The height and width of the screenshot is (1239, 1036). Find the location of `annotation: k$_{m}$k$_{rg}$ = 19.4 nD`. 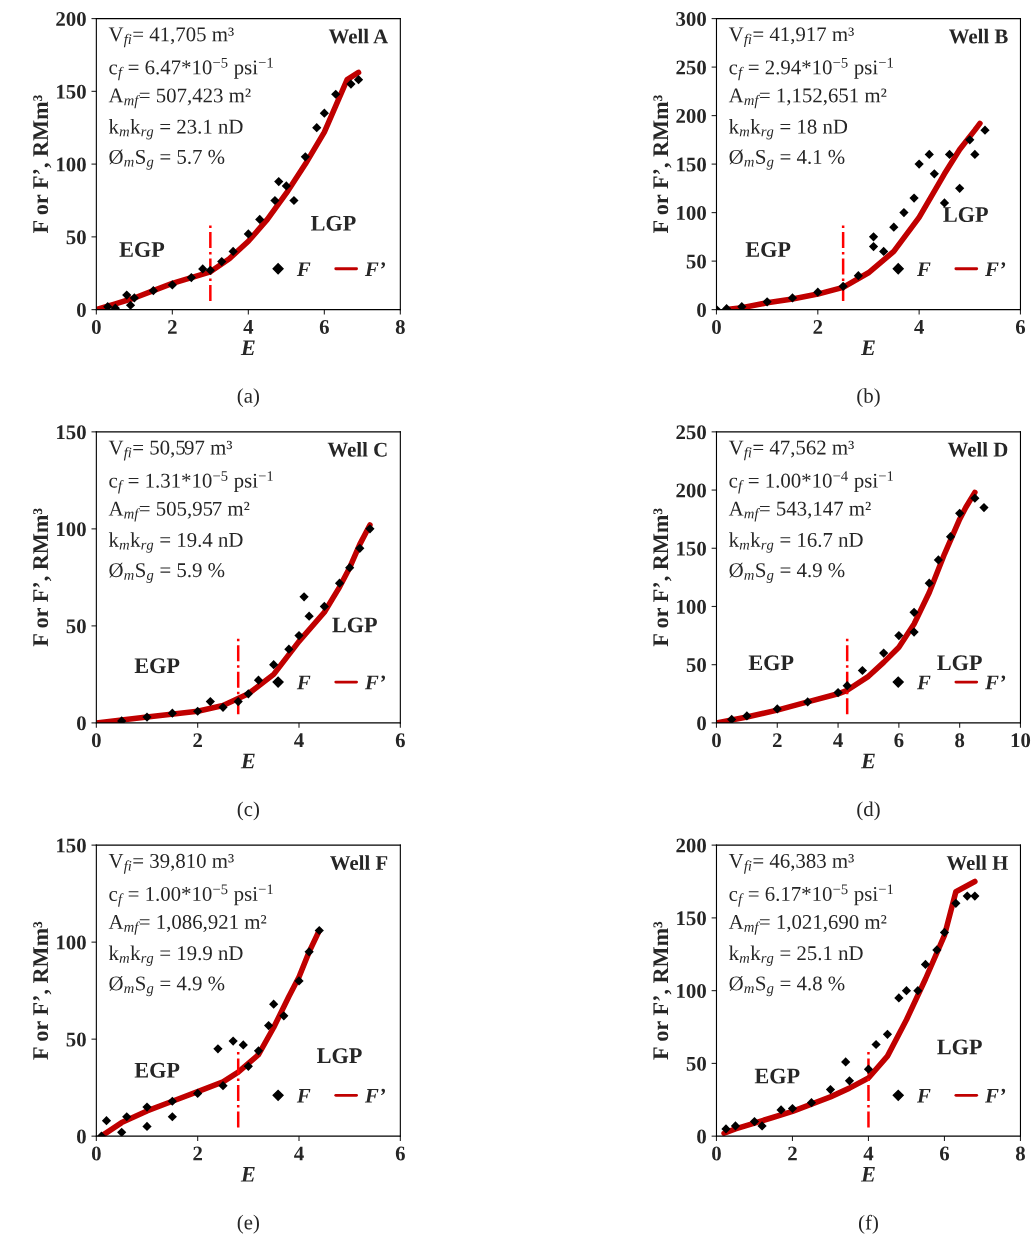

annotation: k$_{m}$k$_{rg}$ = 19.4 nD is located at coordinates (175, 542).